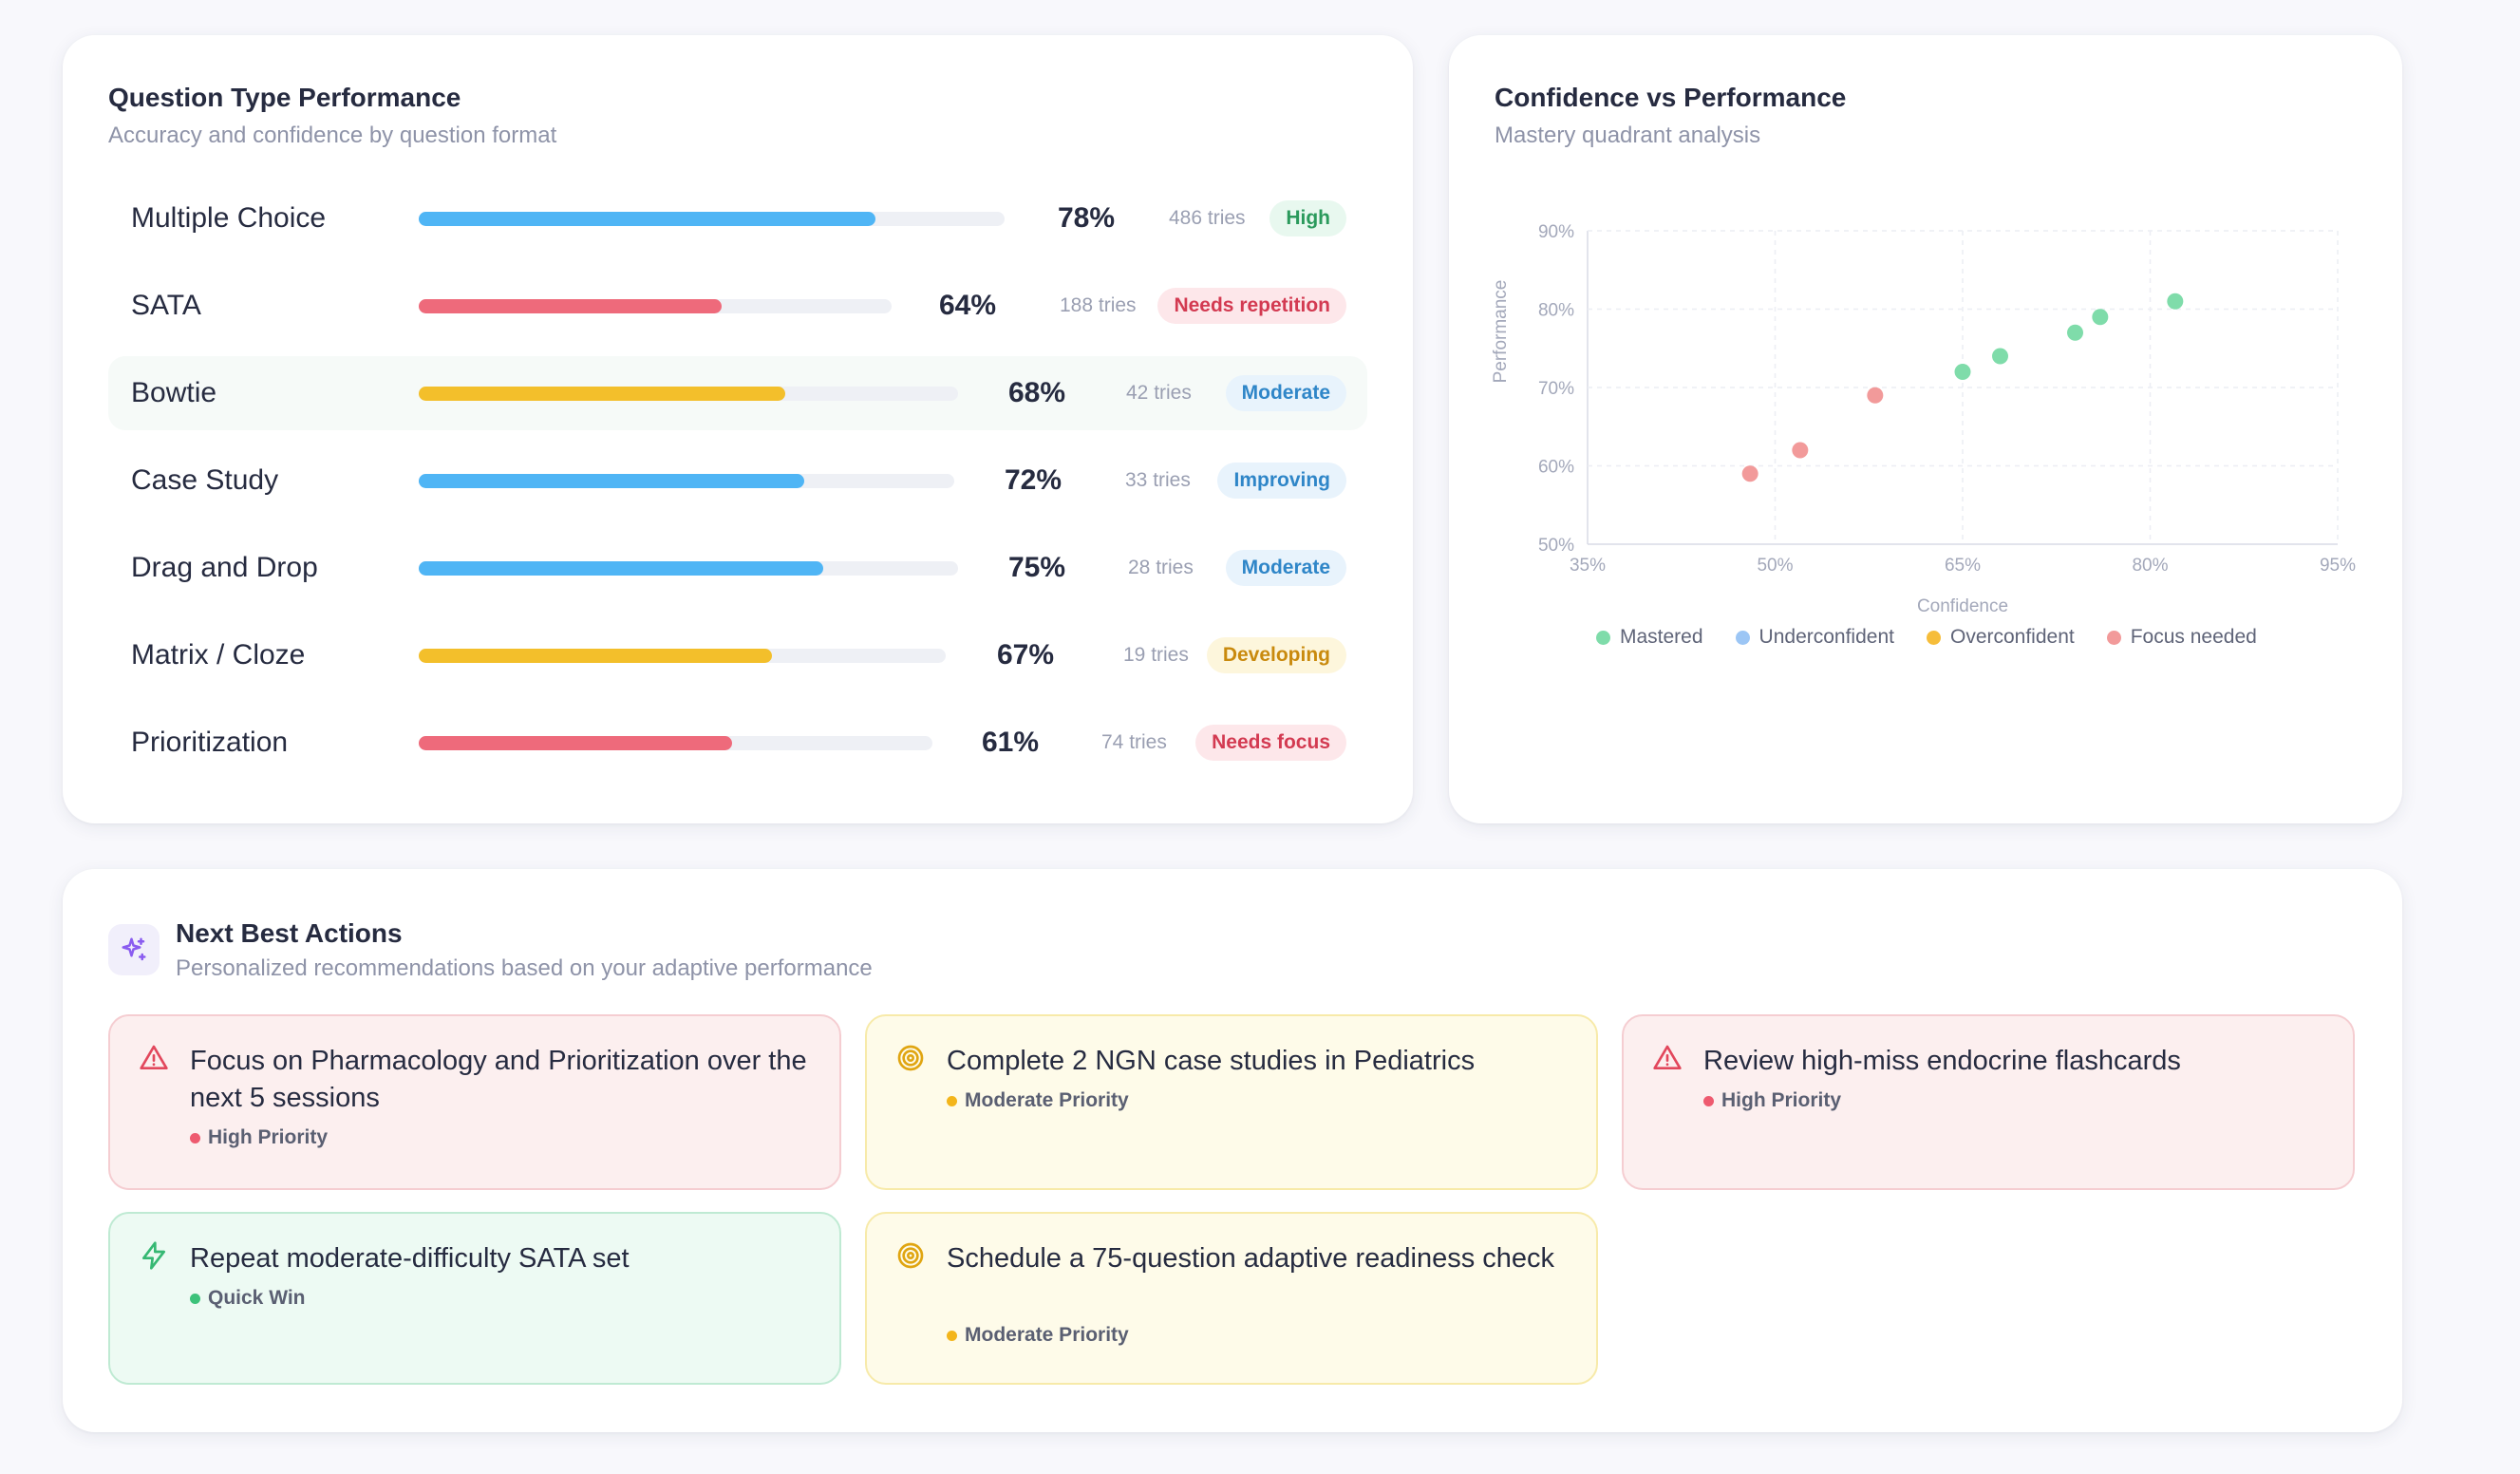 This screenshot has height=1474, width=2520. Describe the element at coordinates (257, 1298) in the screenshot. I see `priority-text: Quick Win` at that location.